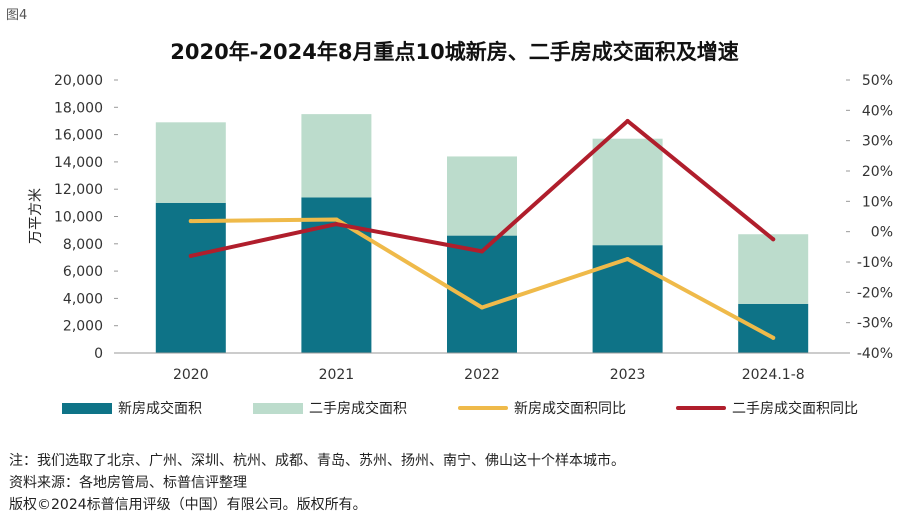  What do you see at coordinates (78, 218) in the screenshot?
I see `y-tick-label: 10,000` at bounding box center [78, 218].